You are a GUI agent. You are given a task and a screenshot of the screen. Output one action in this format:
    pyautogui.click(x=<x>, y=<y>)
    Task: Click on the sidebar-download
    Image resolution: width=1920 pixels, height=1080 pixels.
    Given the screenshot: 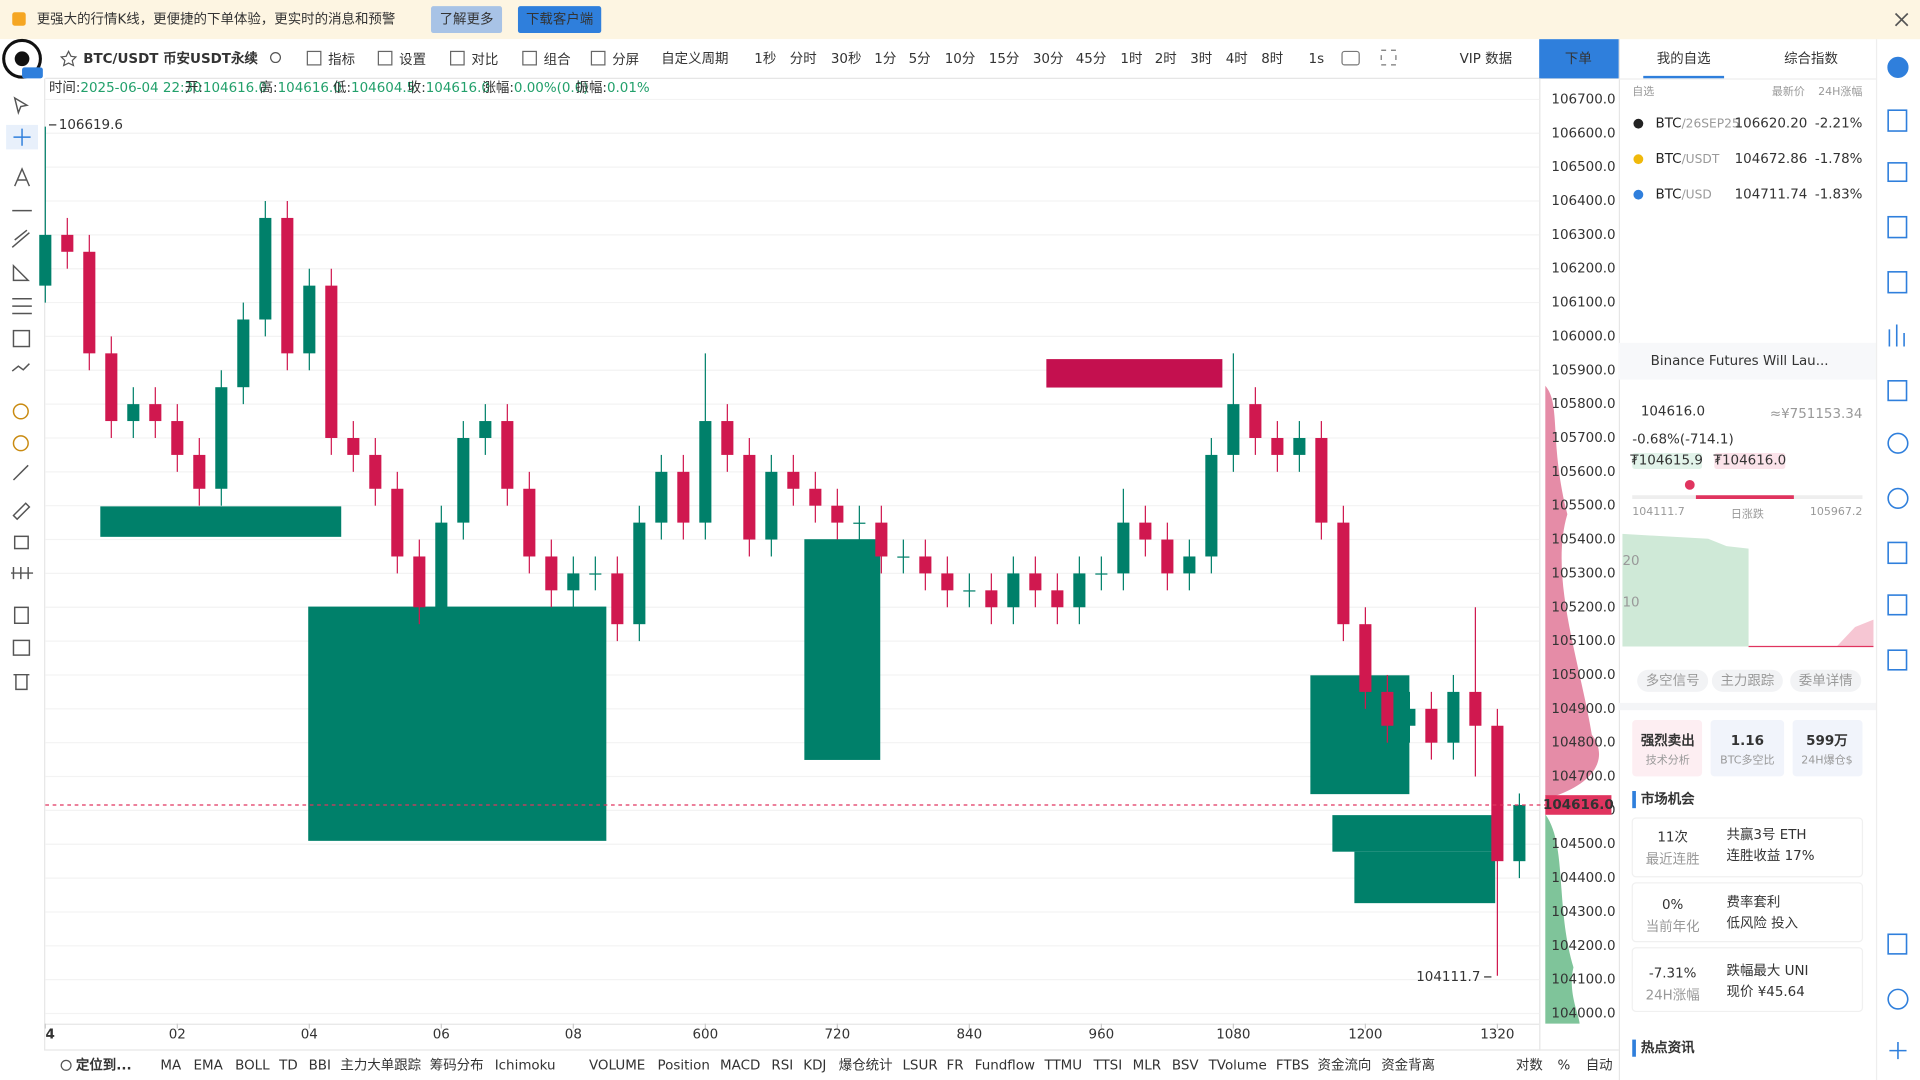 What is the action you would take?
    pyautogui.click(x=1897, y=944)
    